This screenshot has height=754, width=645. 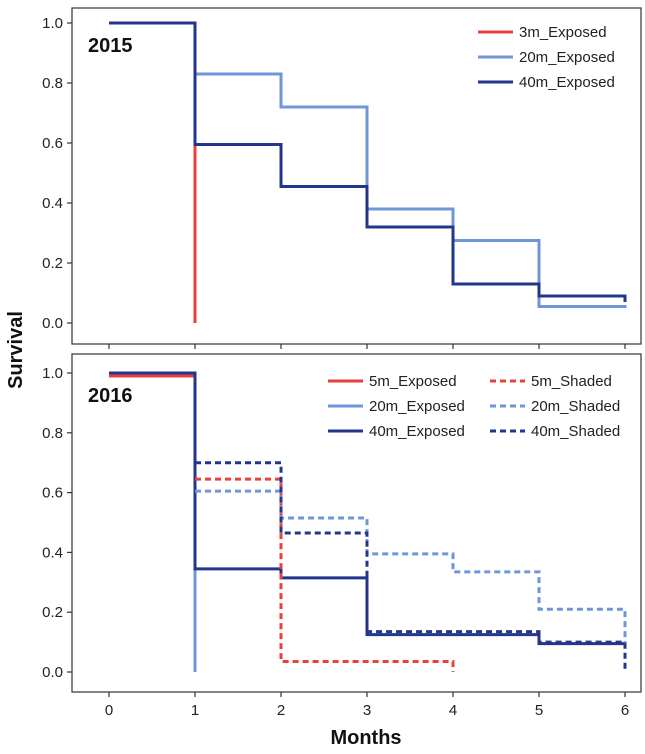 I want to click on x-tick-label: 4, so click(x=453, y=710).